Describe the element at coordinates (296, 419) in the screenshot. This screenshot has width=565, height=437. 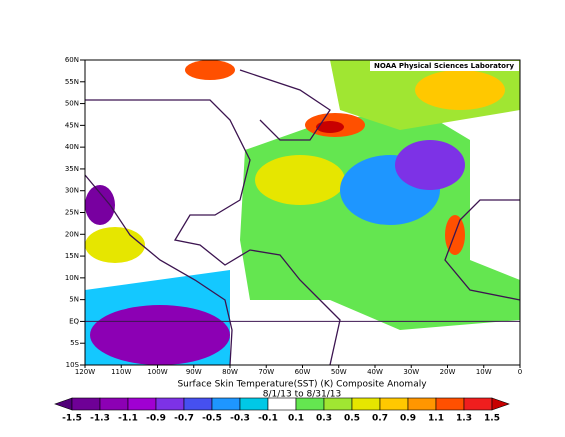
I see `colorbar-label: 0.1` at that location.